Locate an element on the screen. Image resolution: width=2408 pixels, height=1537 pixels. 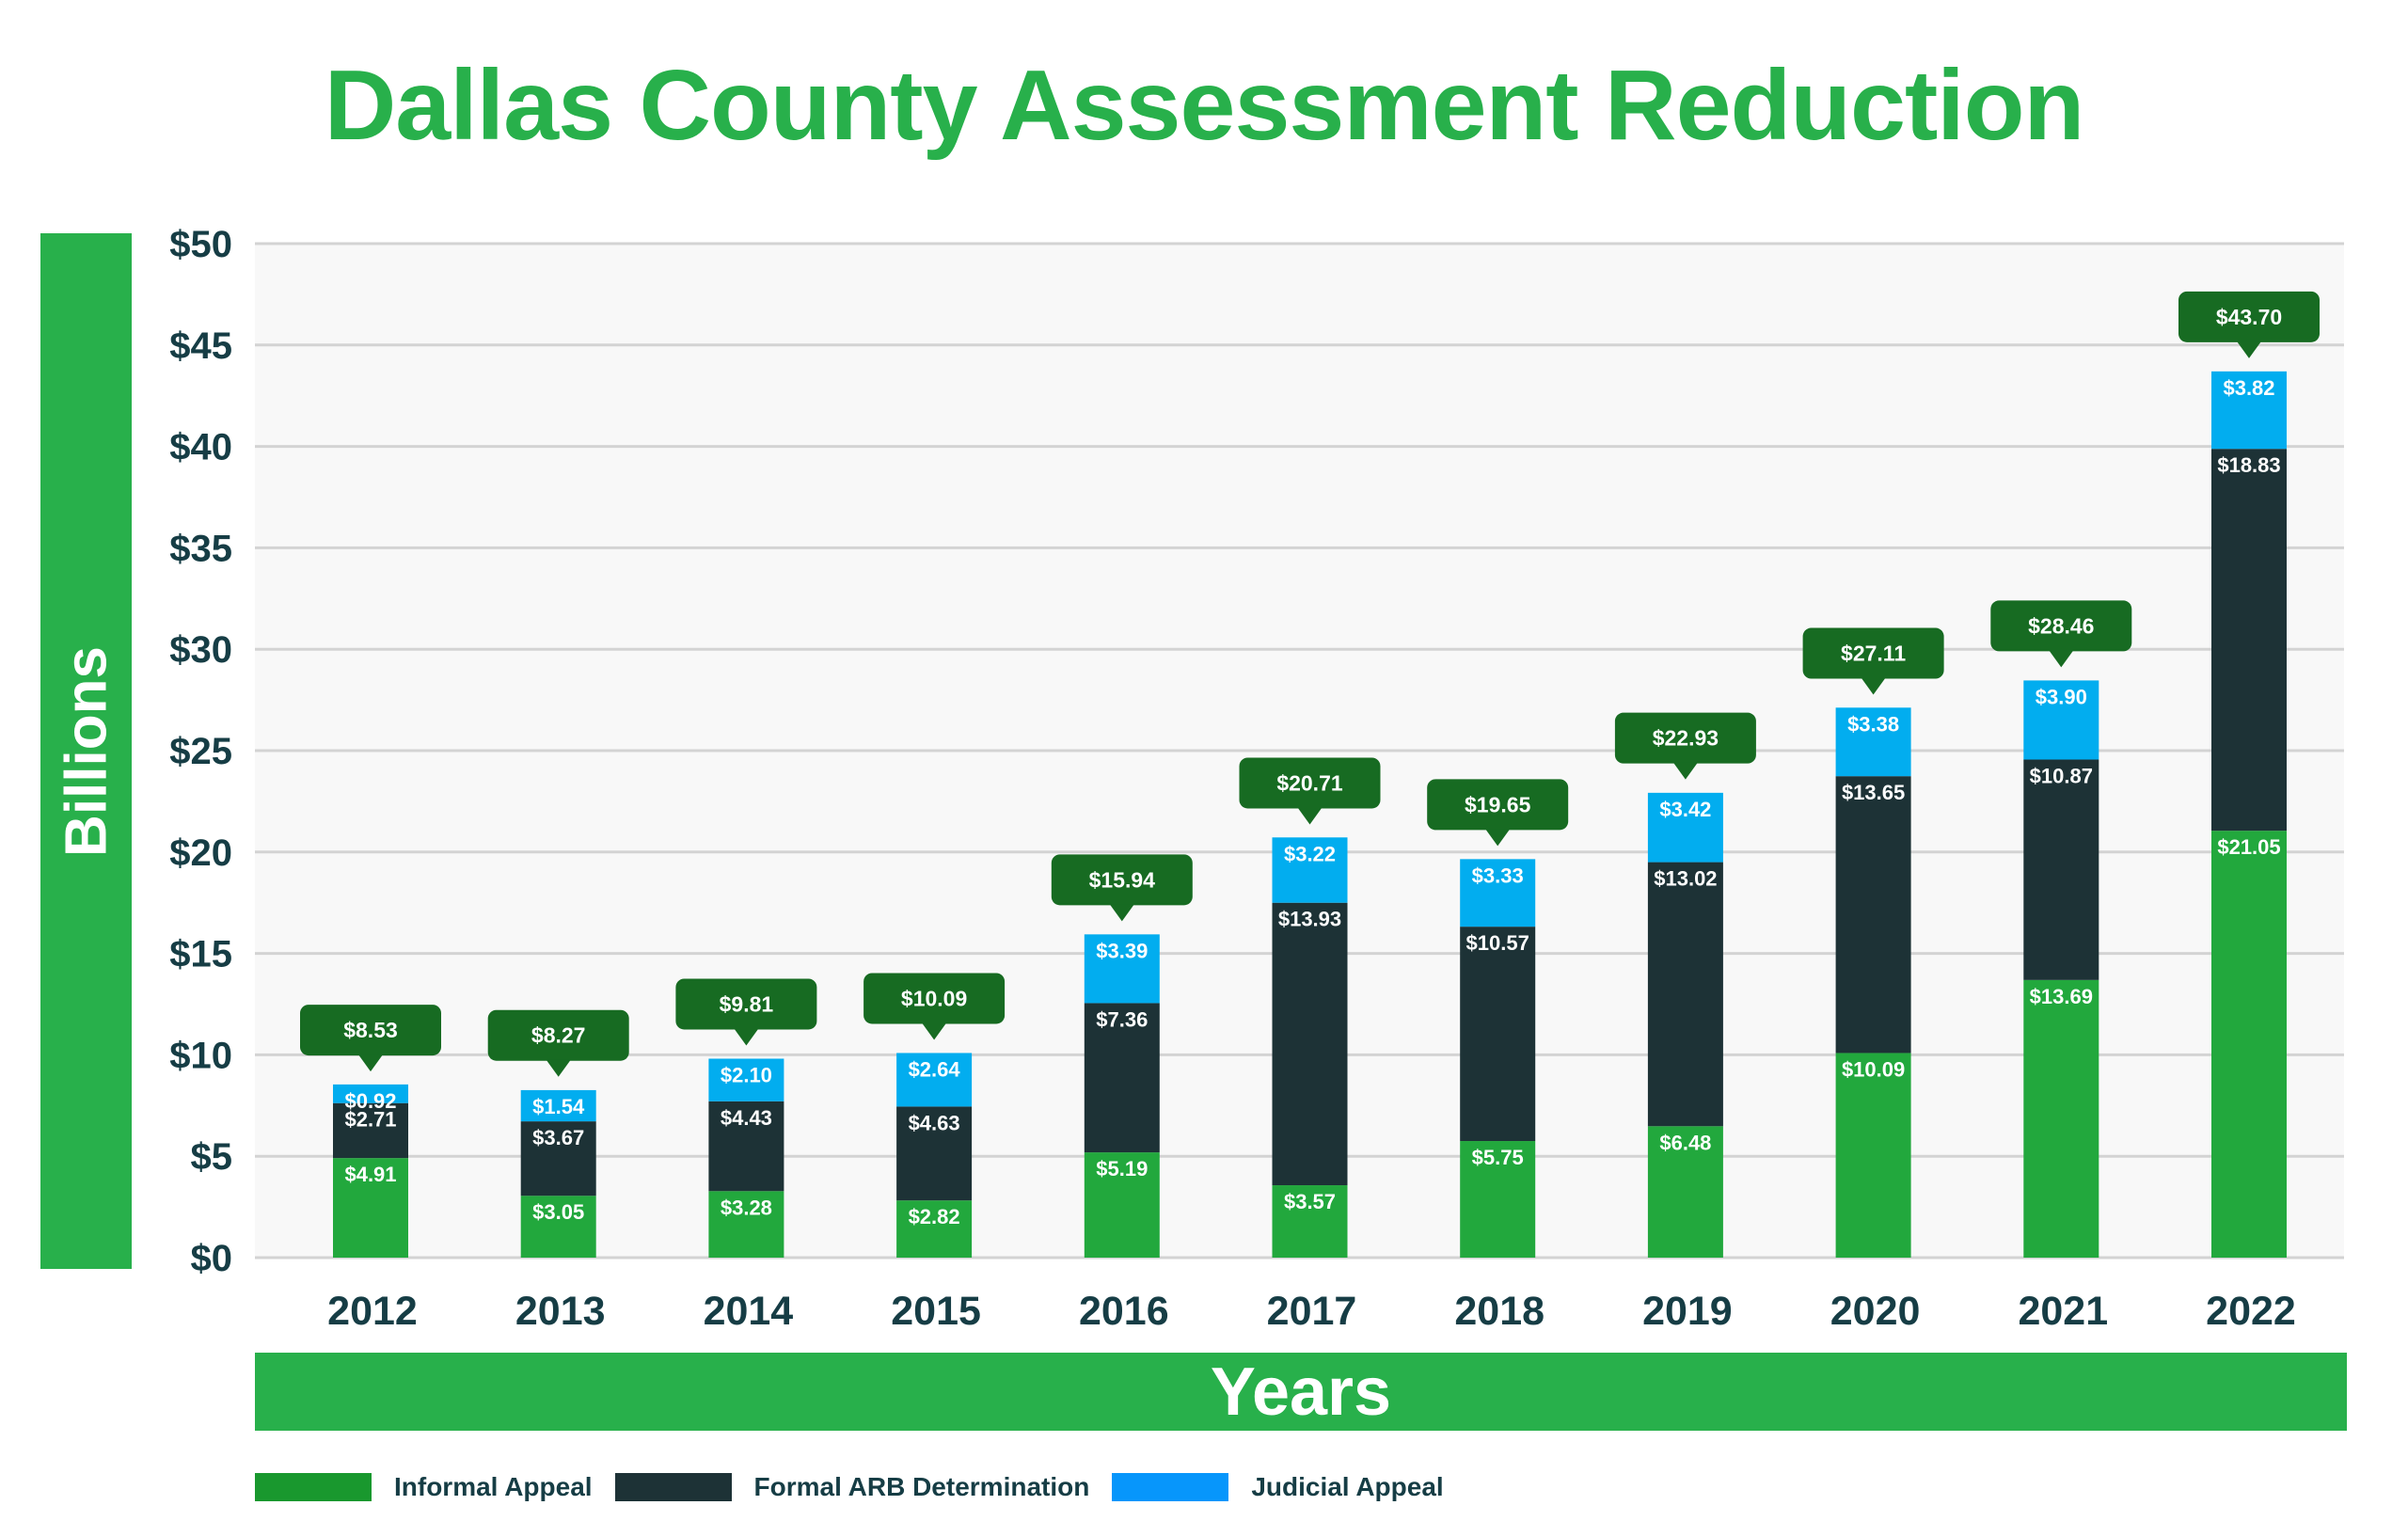
bar-stack-2017: $3.57 $13.93 $3.22 $20.71 is located at coordinates (1310, 1007).